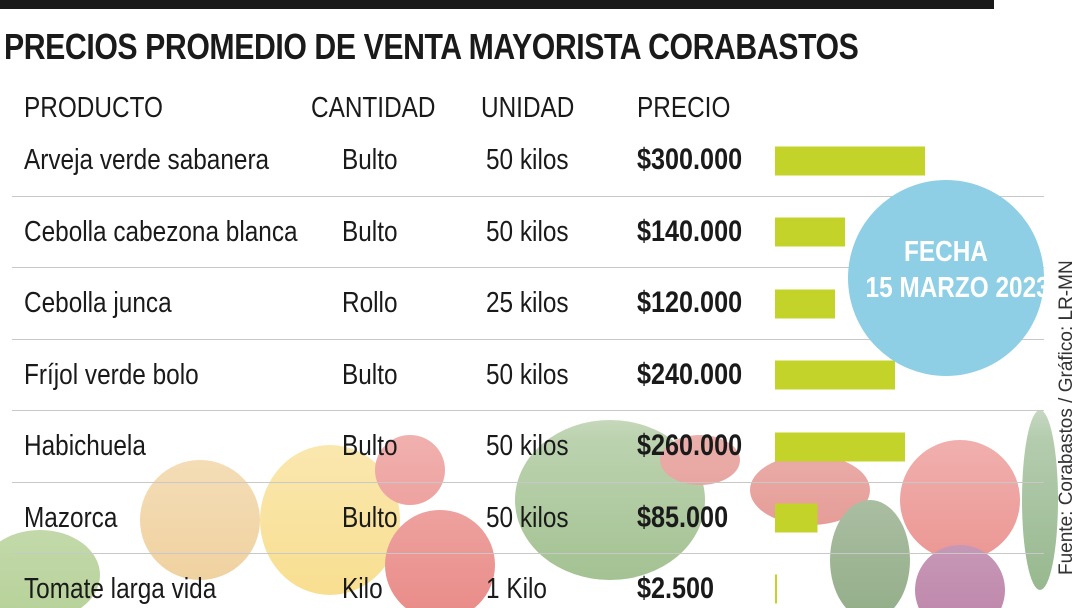 This screenshot has width=1080, height=608. I want to click on header-precio: PRECIO, so click(684, 108).